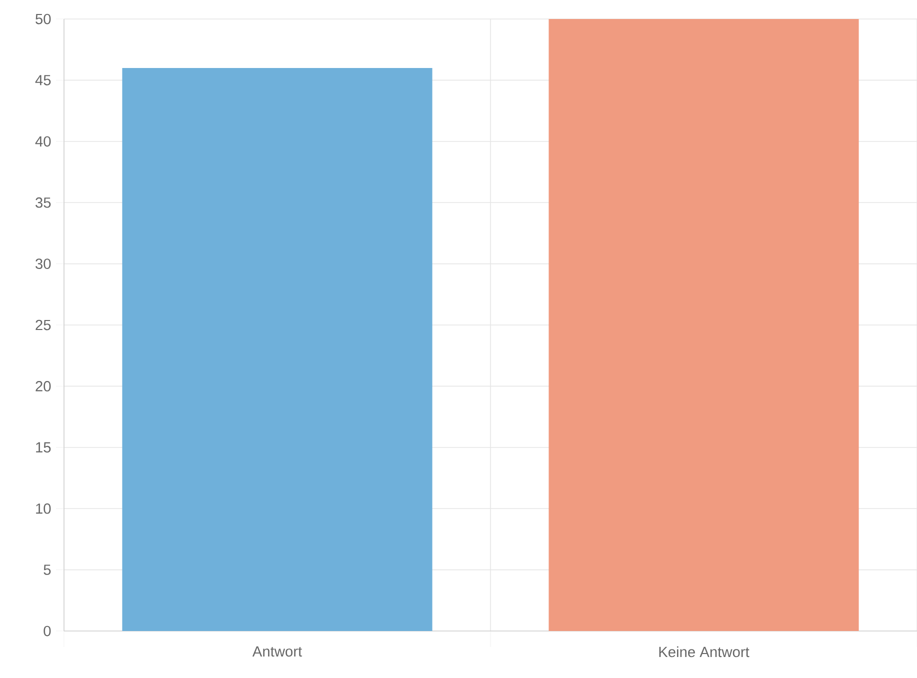 The height and width of the screenshot is (678, 917). Describe the element at coordinates (43, 447) in the screenshot. I see `y-tick-label: 15` at that location.